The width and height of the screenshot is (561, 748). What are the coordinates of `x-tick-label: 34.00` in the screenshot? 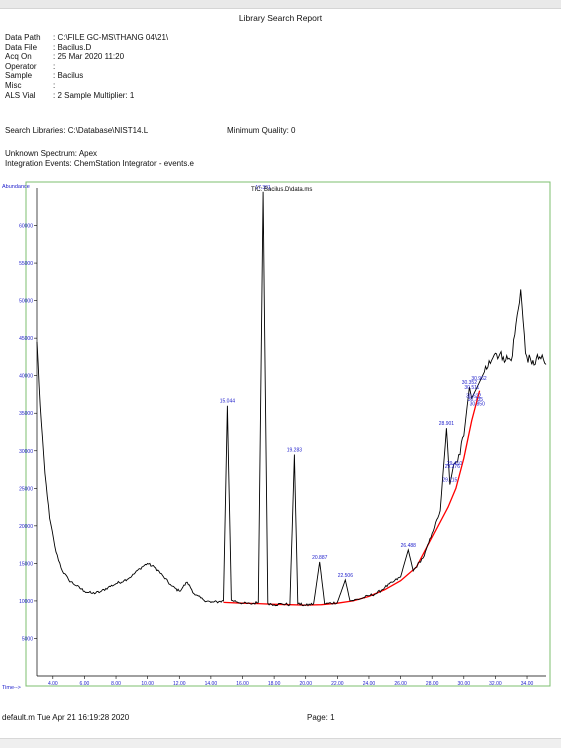 It's located at (527, 684).